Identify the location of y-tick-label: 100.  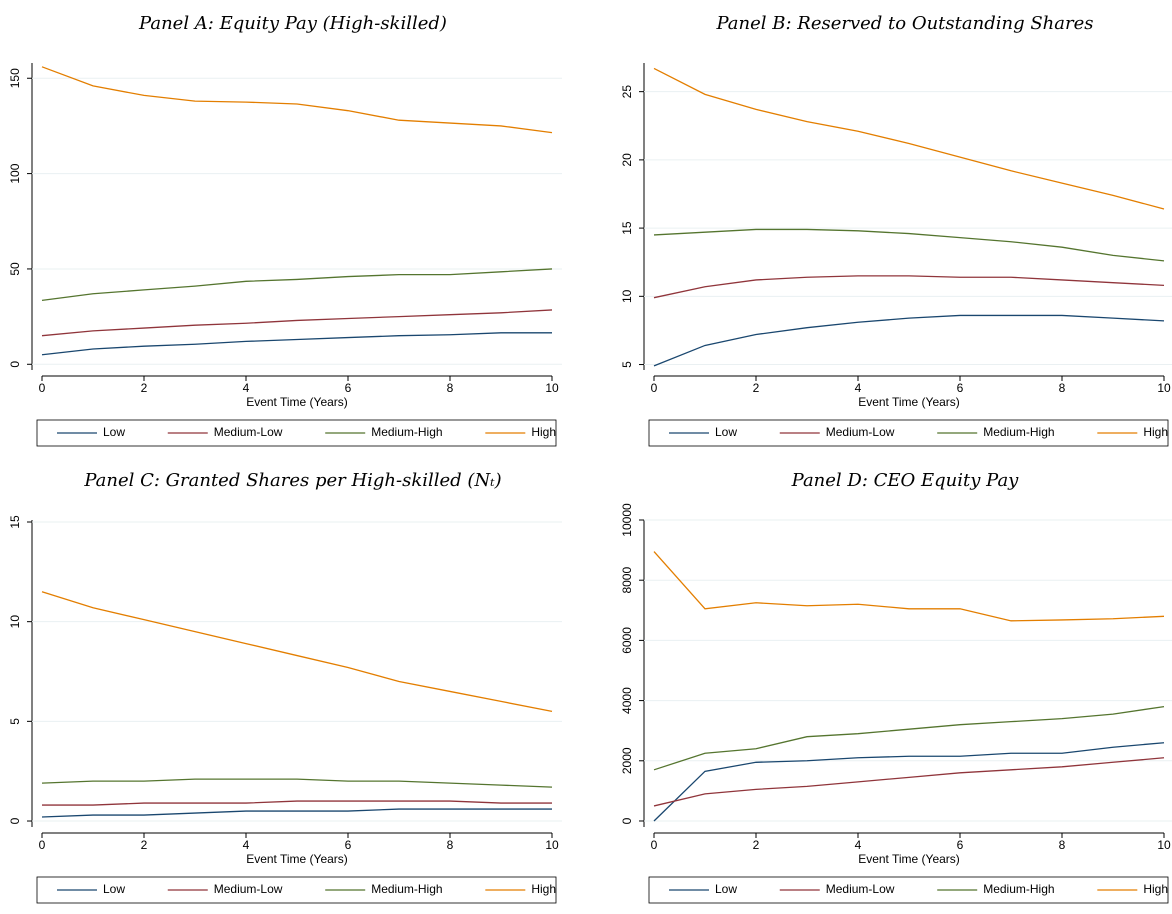
(15, 173).